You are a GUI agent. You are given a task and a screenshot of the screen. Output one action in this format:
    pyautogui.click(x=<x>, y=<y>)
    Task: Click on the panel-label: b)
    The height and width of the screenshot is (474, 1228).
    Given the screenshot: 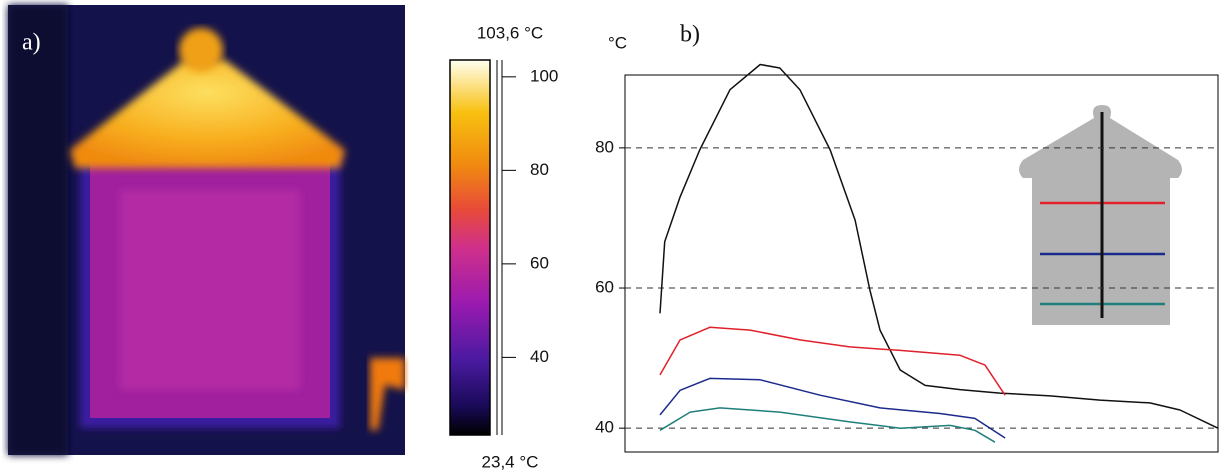 What is the action you would take?
    pyautogui.click(x=690, y=35)
    